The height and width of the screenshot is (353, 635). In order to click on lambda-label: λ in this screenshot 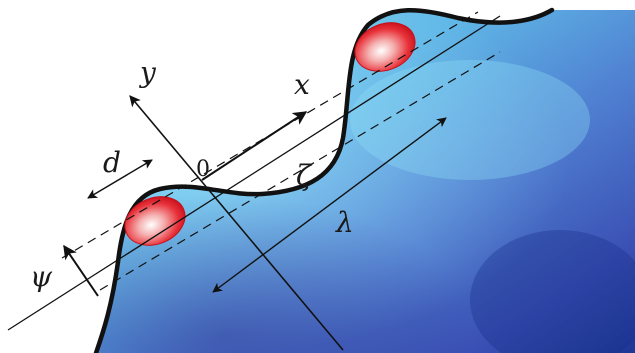, I will do `click(344, 222)`.